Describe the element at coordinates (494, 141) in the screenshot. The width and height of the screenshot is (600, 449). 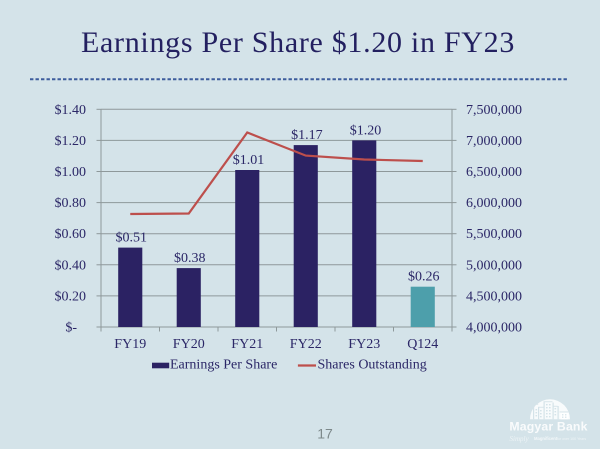
I see `svg-text: 7,000,000` at that location.